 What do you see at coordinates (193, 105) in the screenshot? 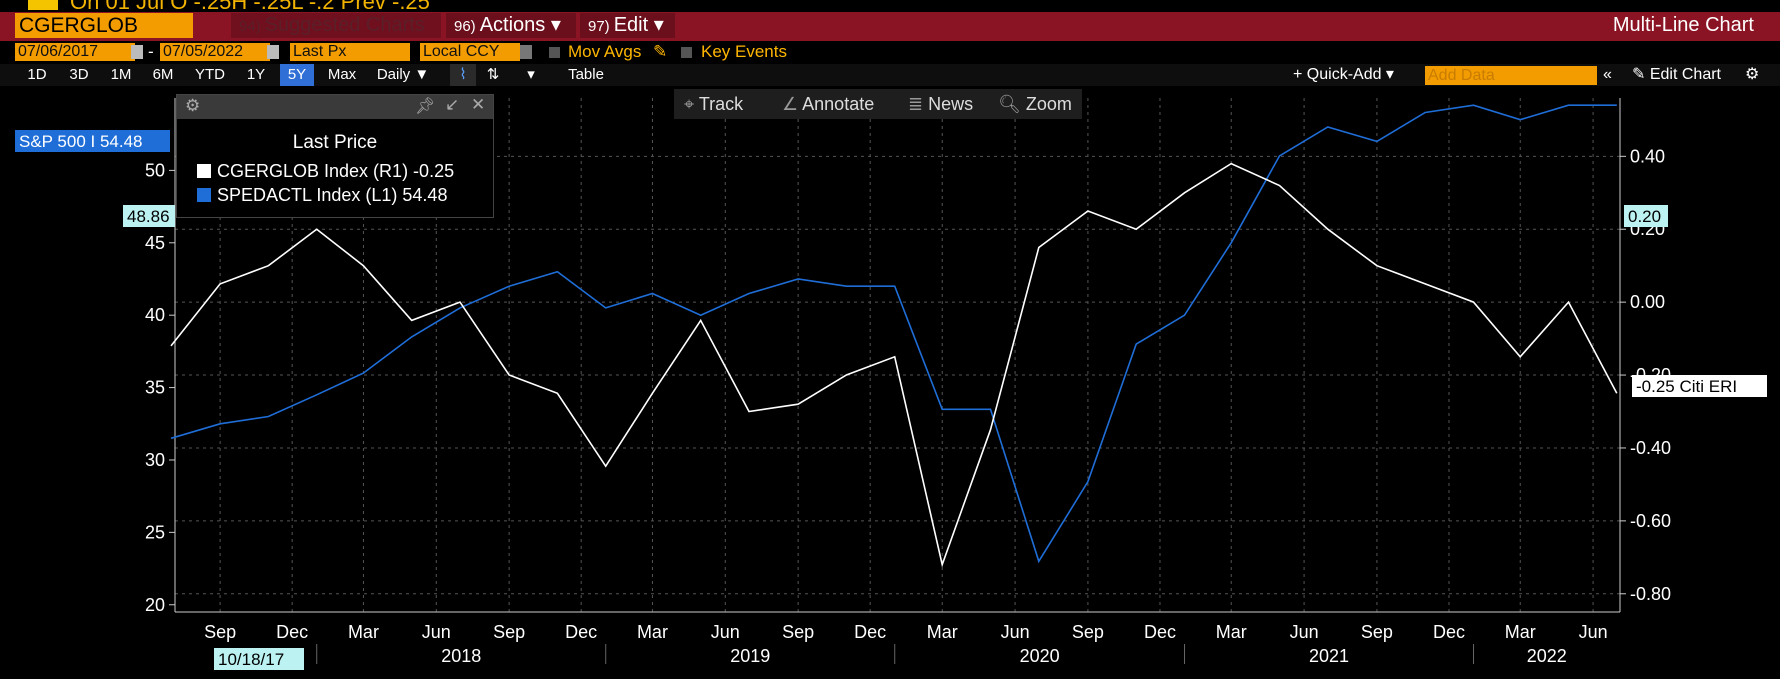
I see `gear-icon: ⚙` at bounding box center [193, 105].